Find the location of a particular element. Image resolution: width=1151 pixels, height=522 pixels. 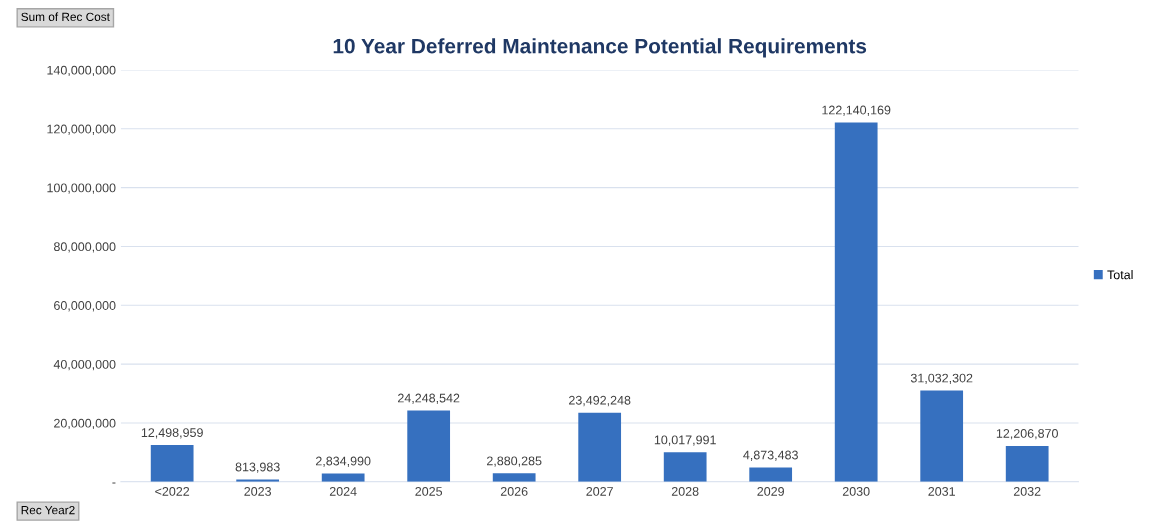

data-label: 813,983 is located at coordinates (257, 467).